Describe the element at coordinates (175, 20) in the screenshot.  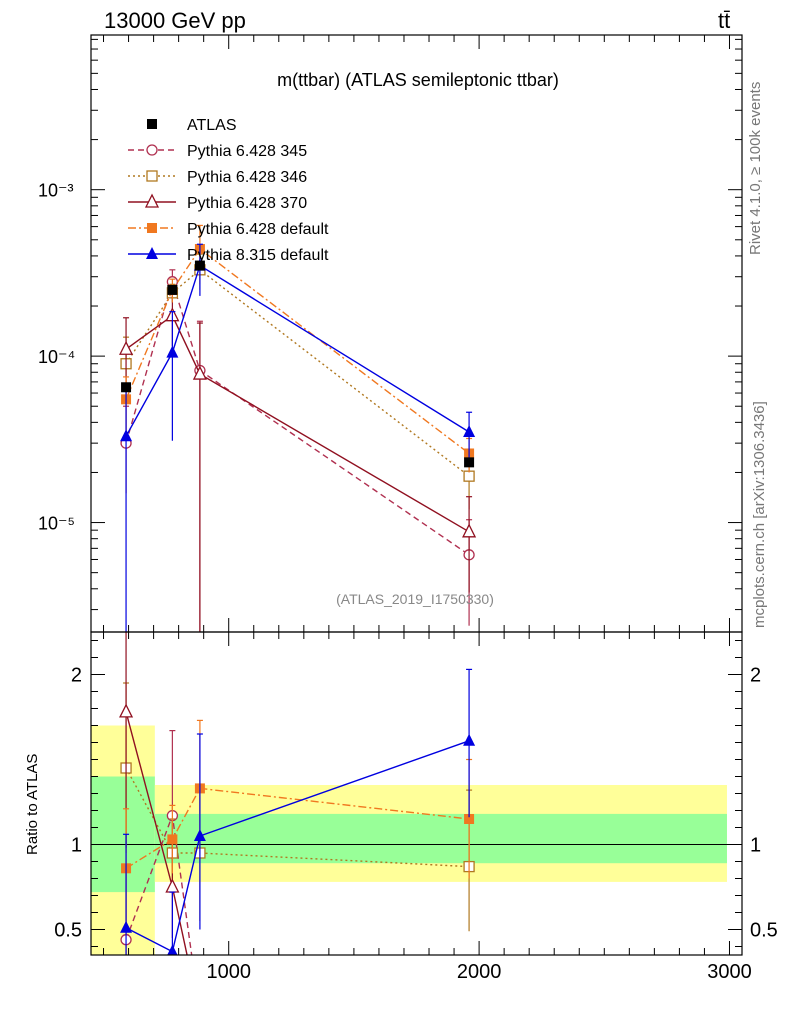
I see `energy-label: 13000 GeV pp` at that location.